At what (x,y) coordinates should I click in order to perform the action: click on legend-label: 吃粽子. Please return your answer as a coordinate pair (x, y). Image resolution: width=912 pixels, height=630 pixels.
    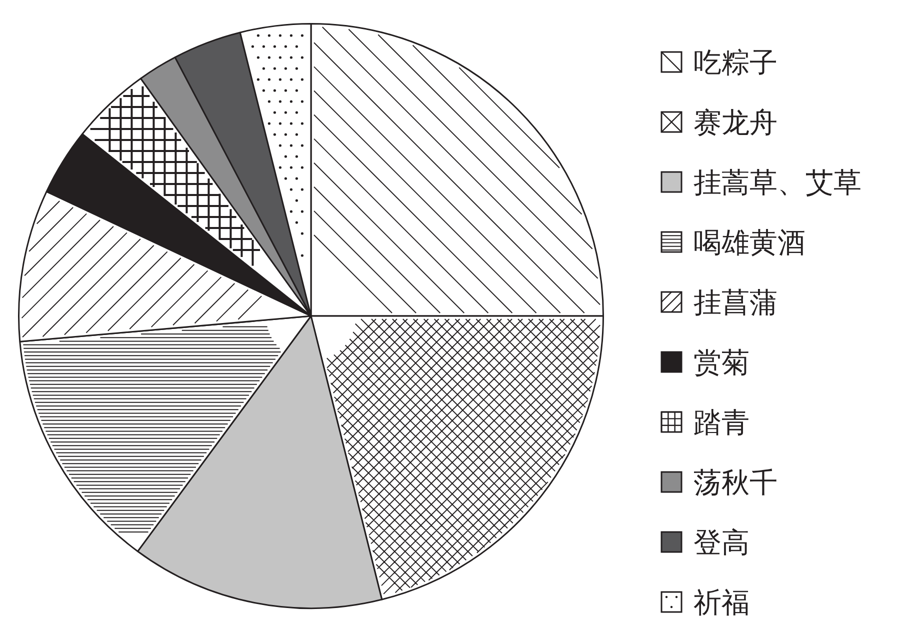
    Looking at the image, I should click on (736, 64).